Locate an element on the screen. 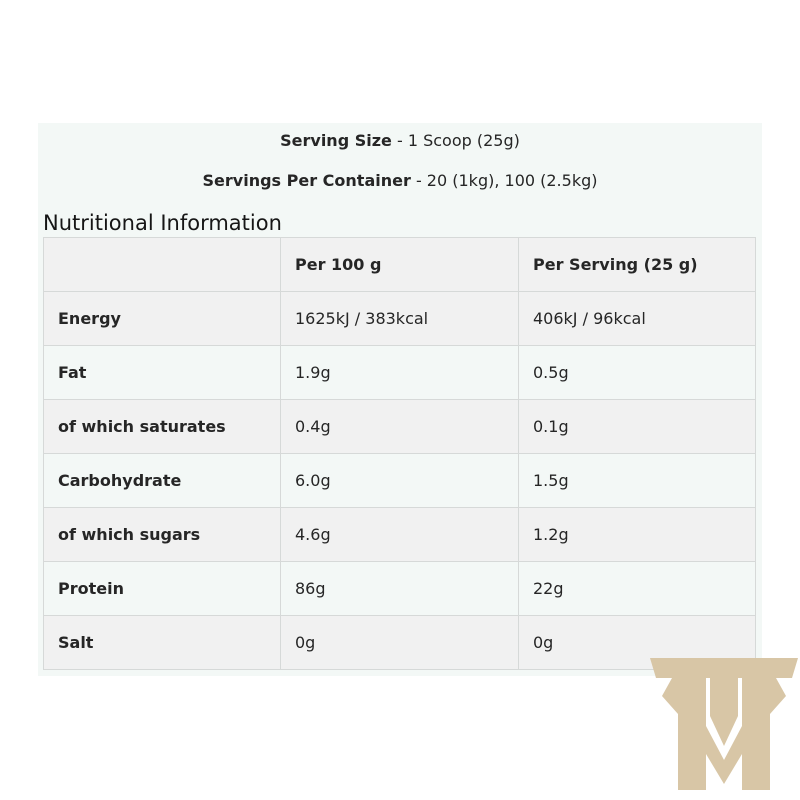  header-per-100g: Per 100 g is located at coordinates (399, 264).